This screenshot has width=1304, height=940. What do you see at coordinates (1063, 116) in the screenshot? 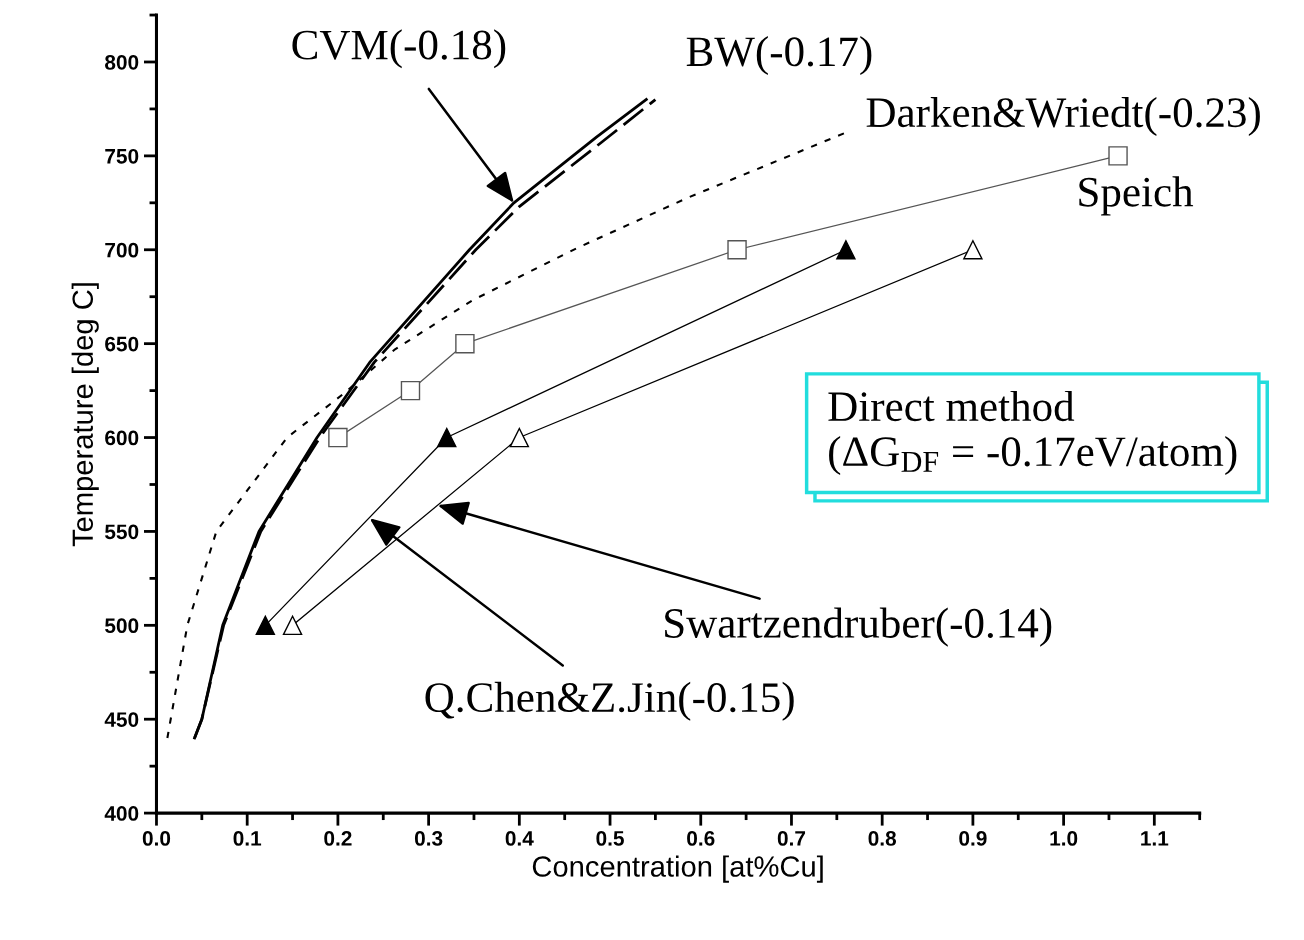
I see `series-label: Darken&Wriedt(-0.23)` at bounding box center [1063, 116].